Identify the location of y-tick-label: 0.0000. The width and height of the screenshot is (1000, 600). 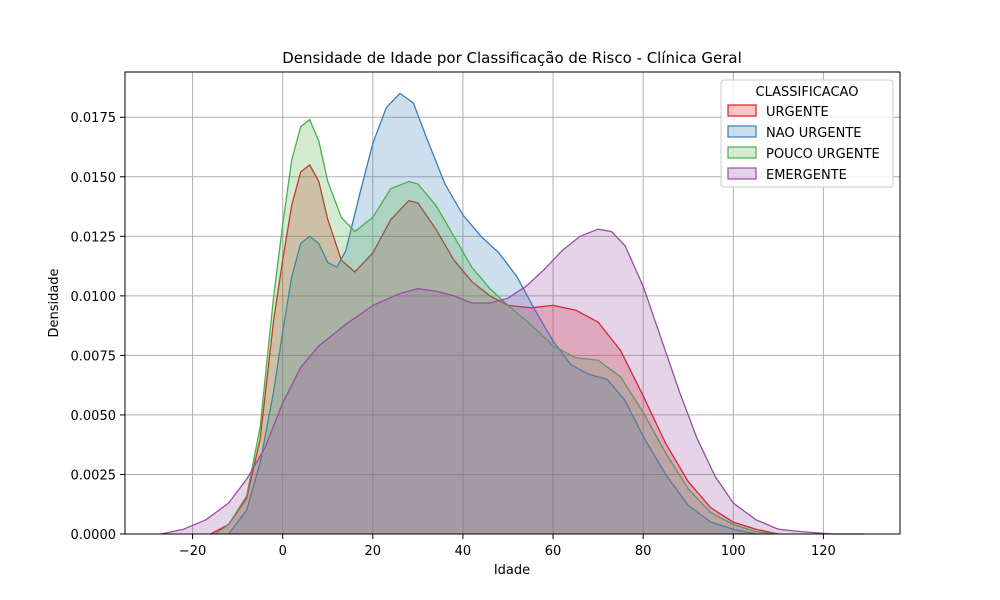
(94, 535).